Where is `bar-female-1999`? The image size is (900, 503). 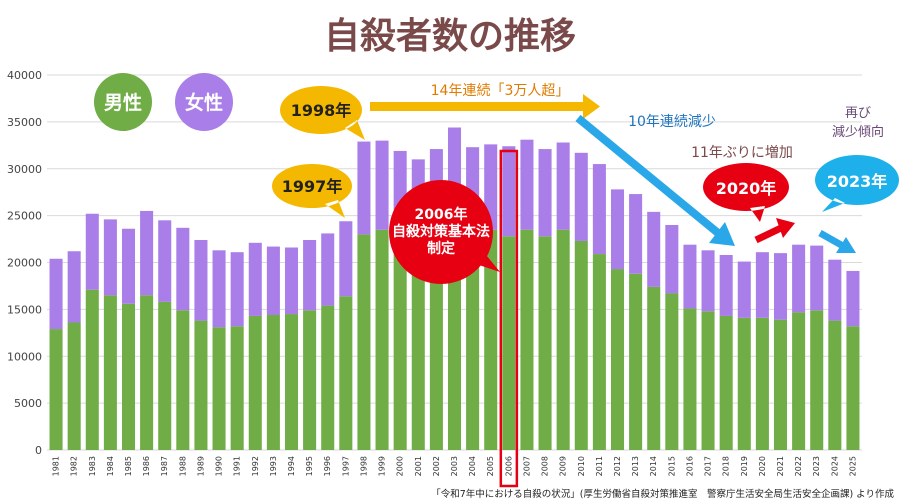
bar-female-1999 is located at coordinates (382, 185).